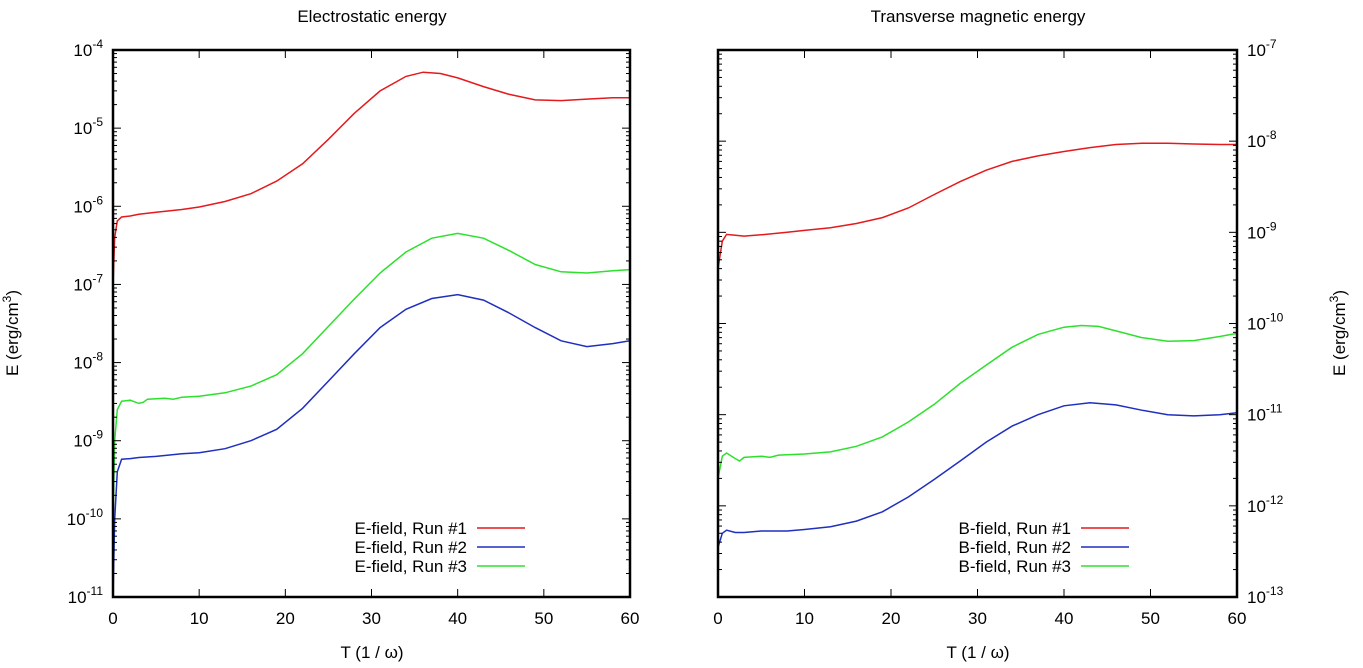 The width and height of the screenshot is (1363, 668). Describe the element at coordinates (1015, 566) in the screenshot. I see `legend-label: B-field, Run #3` at that location.